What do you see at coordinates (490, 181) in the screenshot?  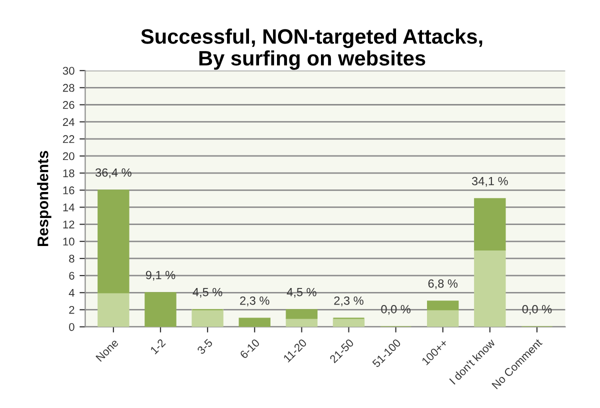 I see `annotation: 34,1 %` at bounding box center [490, 181].